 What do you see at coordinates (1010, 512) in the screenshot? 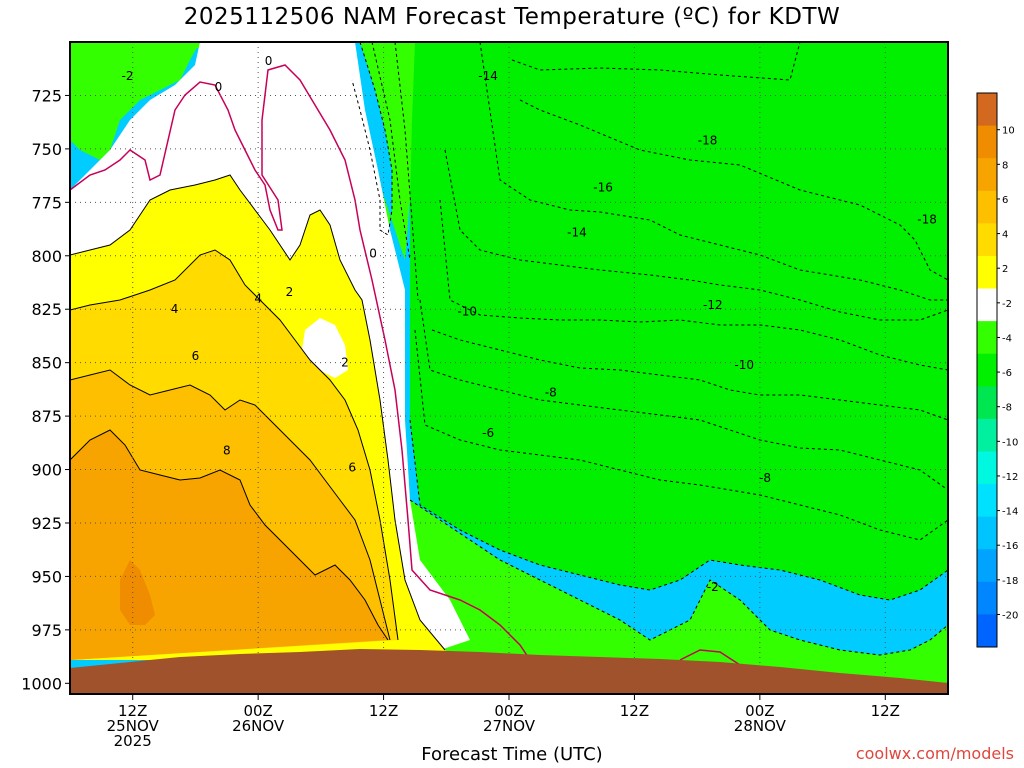
I see `colorbar-label: -14` at bounding box center [1010, 512].